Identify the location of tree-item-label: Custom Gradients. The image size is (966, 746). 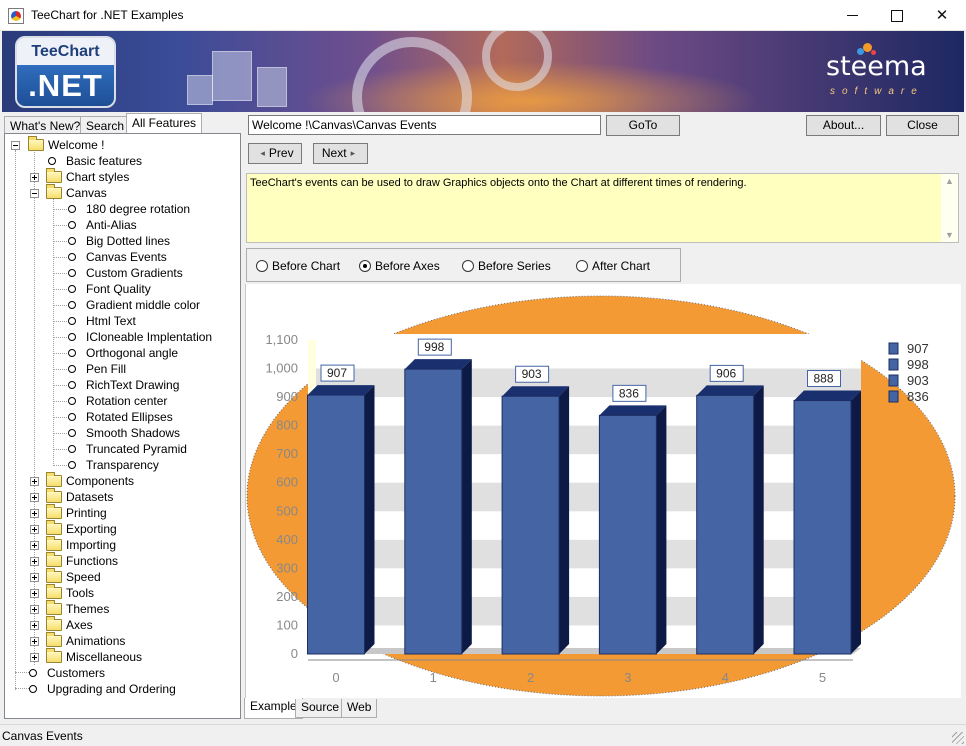
(134, 273).